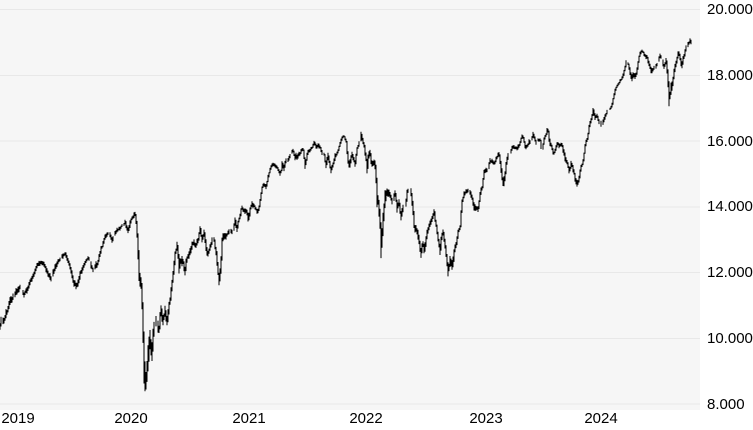  Describe the element at coordinates (730, 338) in the screenshot. I see `y-axis-tick-label: 10.000` at that location.